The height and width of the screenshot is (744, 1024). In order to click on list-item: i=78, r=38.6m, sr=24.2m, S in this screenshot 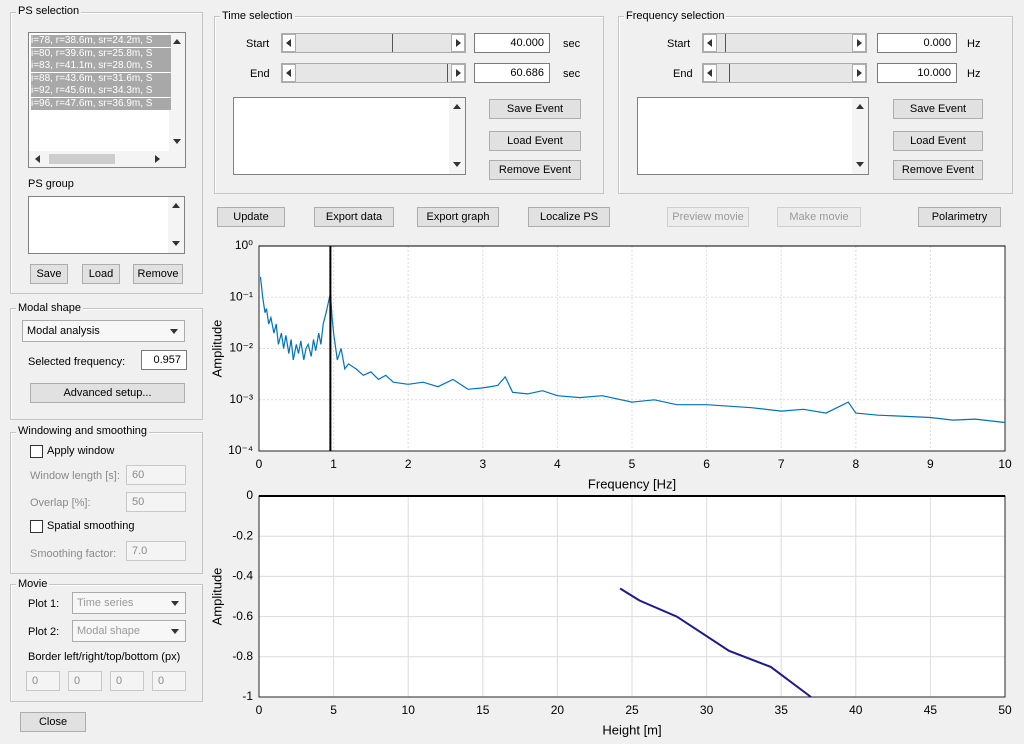, I will do `click(101, 41)`.